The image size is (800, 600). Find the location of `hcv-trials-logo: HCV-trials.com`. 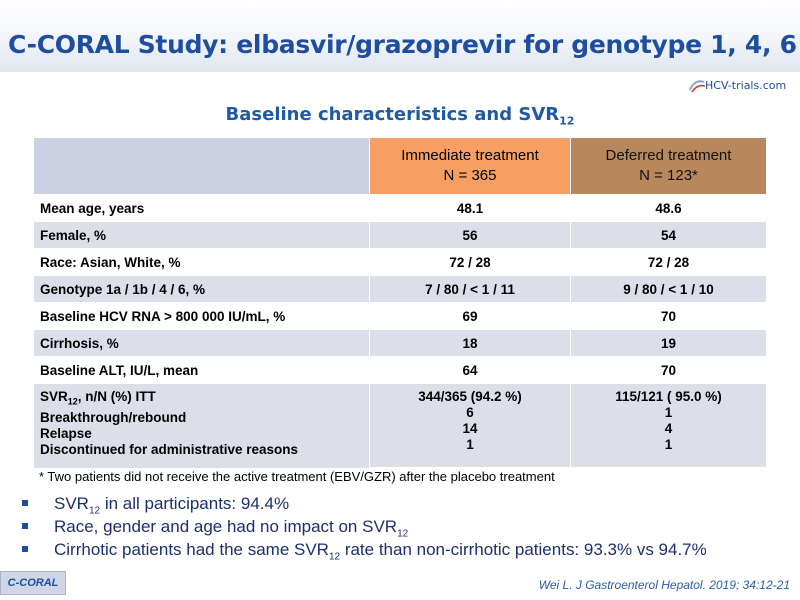

hcv-trials-logo: HCV-trials.com is located at coordinates (741, 87).